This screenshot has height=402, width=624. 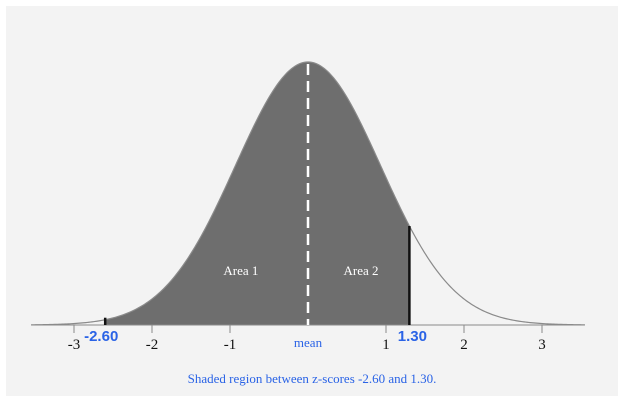 What do you see at coordinates (412, 336) in the screenshot?
I see `right-z-score-label: 1.30` at bounding box center [412, 336].